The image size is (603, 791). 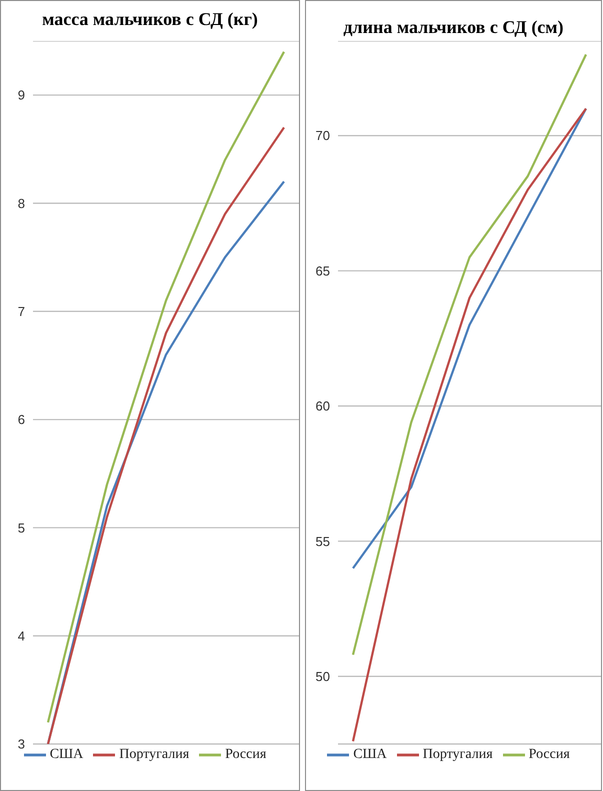 I want to click on y-tick-label: 6, so click(x=21, y=420).